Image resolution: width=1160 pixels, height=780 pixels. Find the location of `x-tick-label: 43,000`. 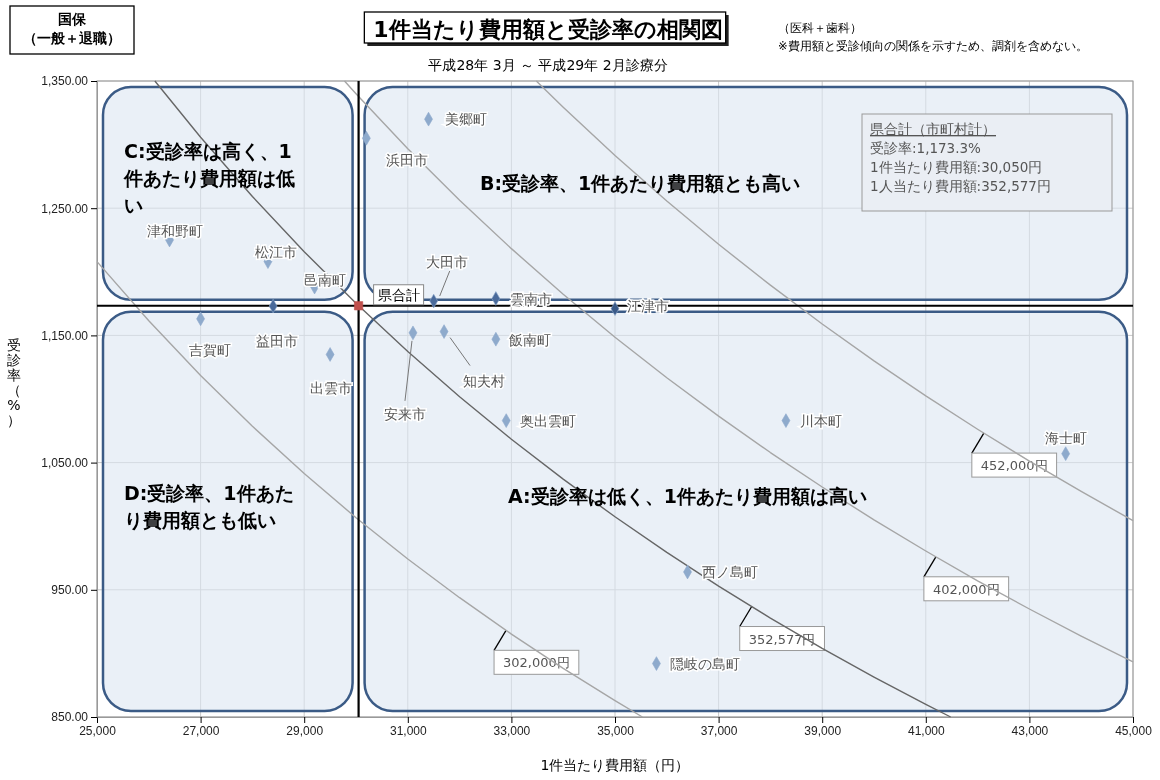

x-tick-label: 43,000 is located at coordinates (1030, 730).